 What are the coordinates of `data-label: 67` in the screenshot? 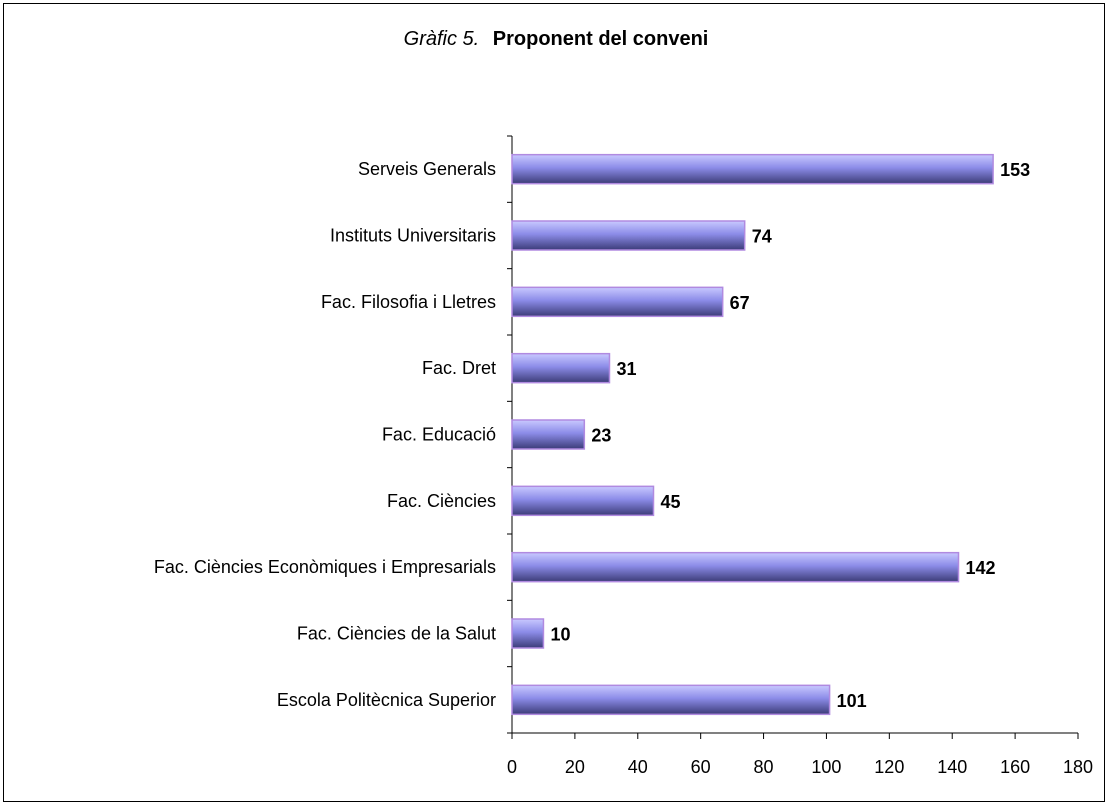 It's located at (740, 303).